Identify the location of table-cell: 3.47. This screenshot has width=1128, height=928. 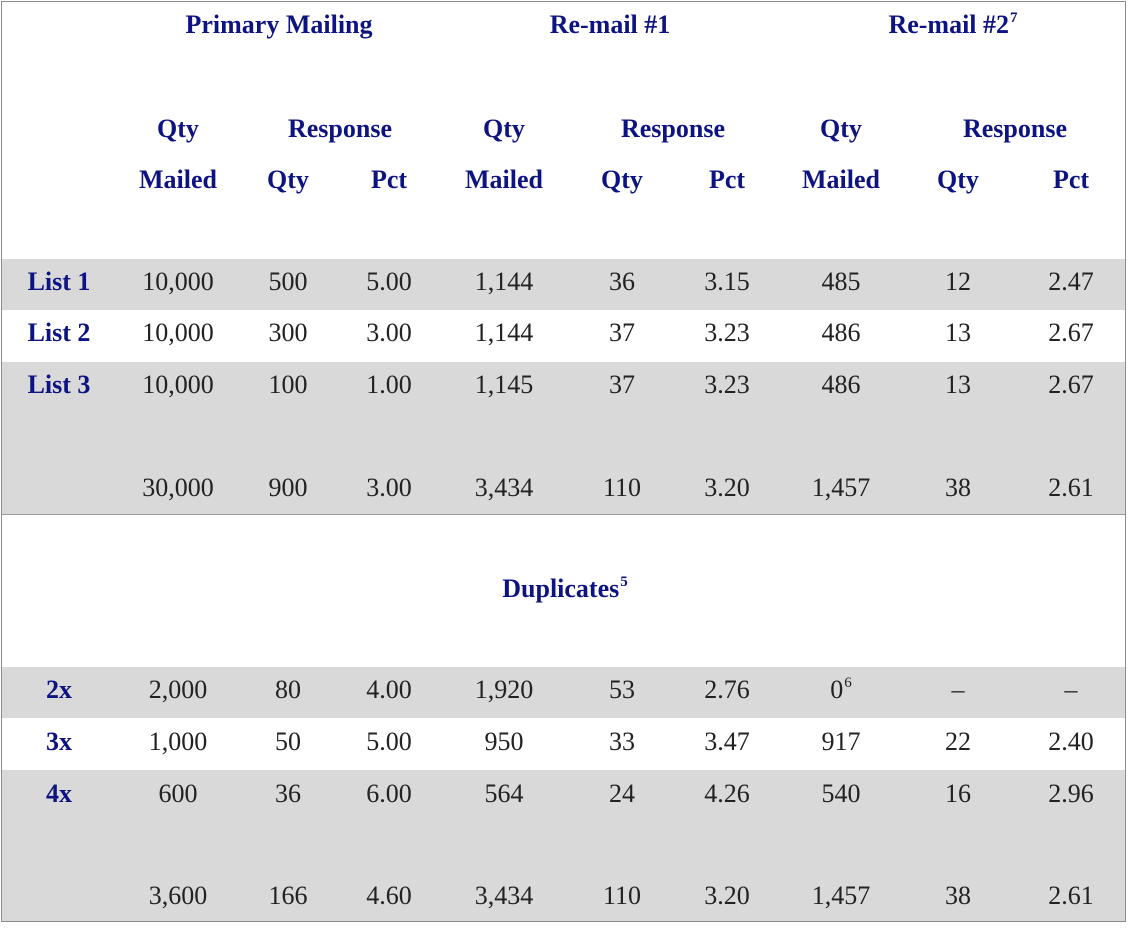
(727, 741).